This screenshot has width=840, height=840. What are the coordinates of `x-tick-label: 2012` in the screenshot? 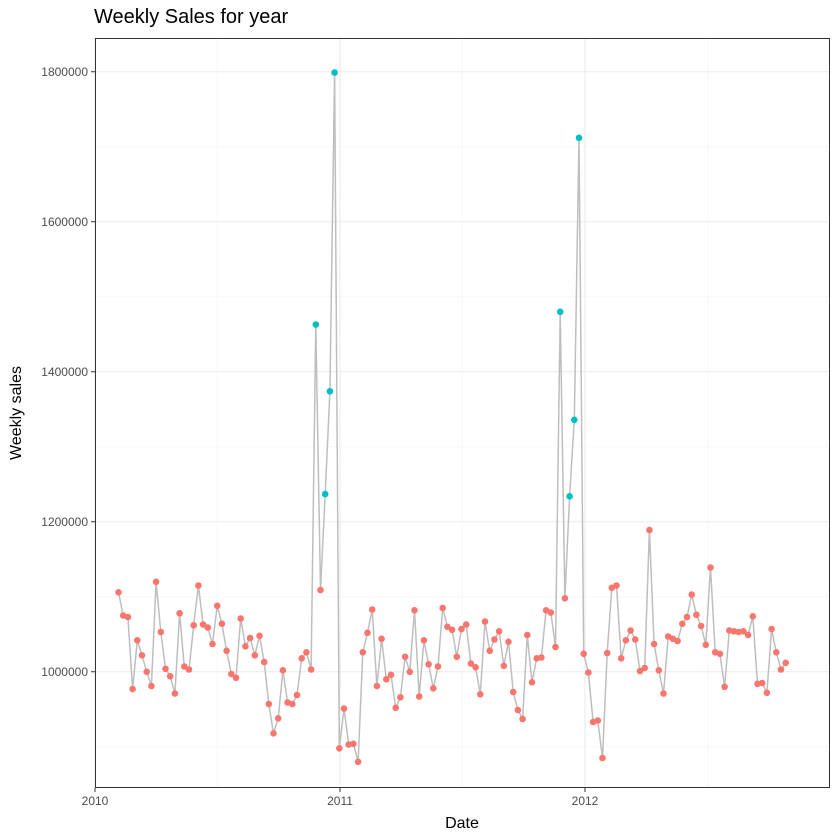 It's located at (585, 801).